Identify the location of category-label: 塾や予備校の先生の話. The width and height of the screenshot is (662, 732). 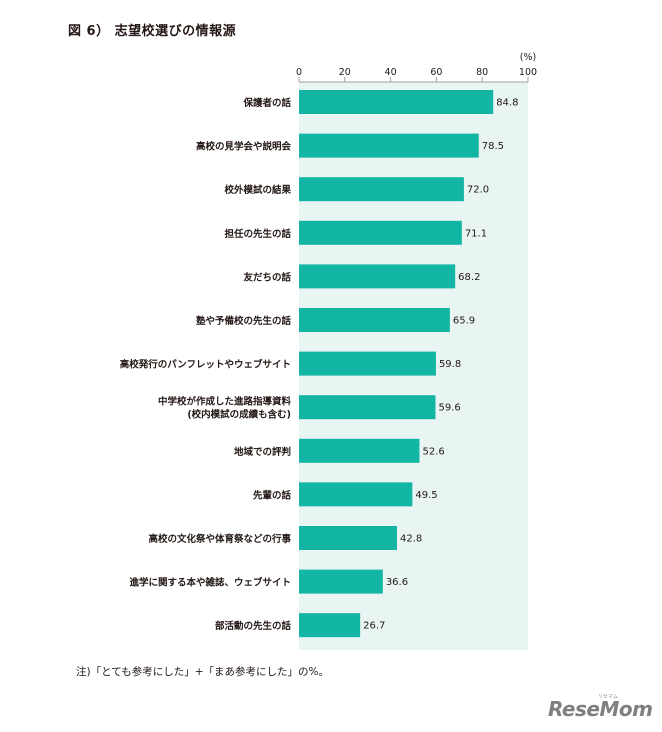
(244, 321).